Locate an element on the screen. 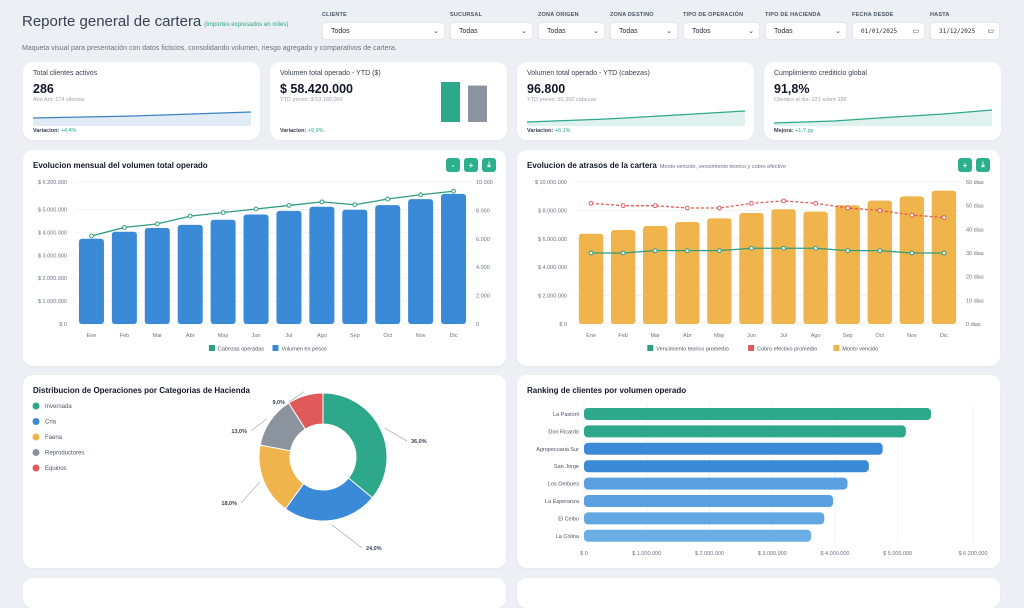  legend-label: Volumen en pesos is located at coordinates (305, 350).